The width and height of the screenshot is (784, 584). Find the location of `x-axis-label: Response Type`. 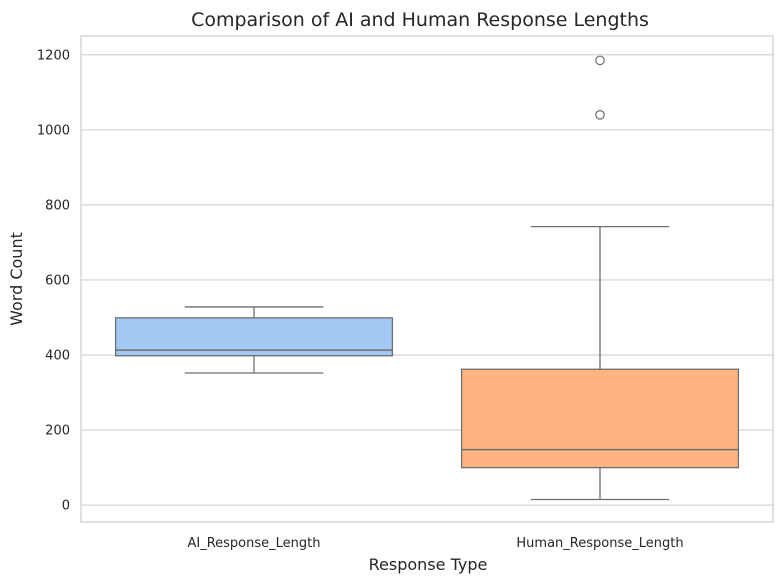

x-axis-label: Response Type is located at coordinates (428, 564).